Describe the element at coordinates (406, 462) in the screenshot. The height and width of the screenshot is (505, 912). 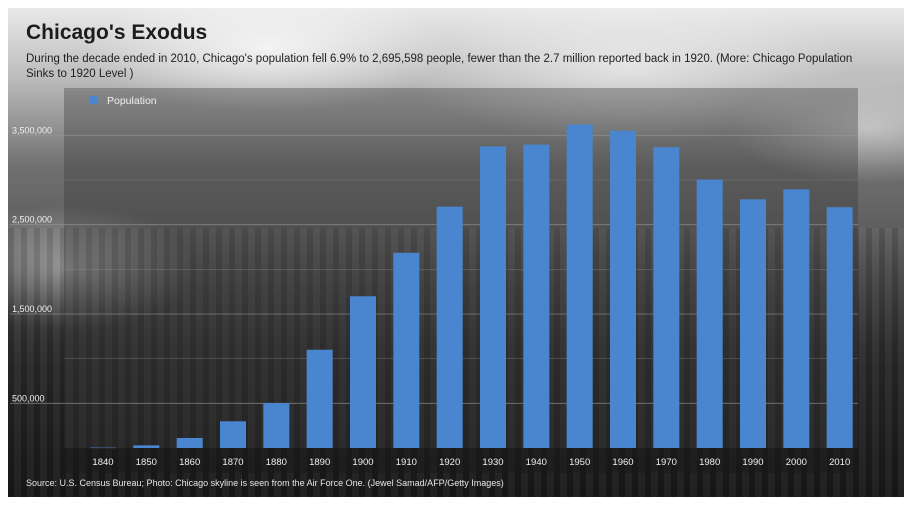
I see `x-tick-label: 1910` at that location.